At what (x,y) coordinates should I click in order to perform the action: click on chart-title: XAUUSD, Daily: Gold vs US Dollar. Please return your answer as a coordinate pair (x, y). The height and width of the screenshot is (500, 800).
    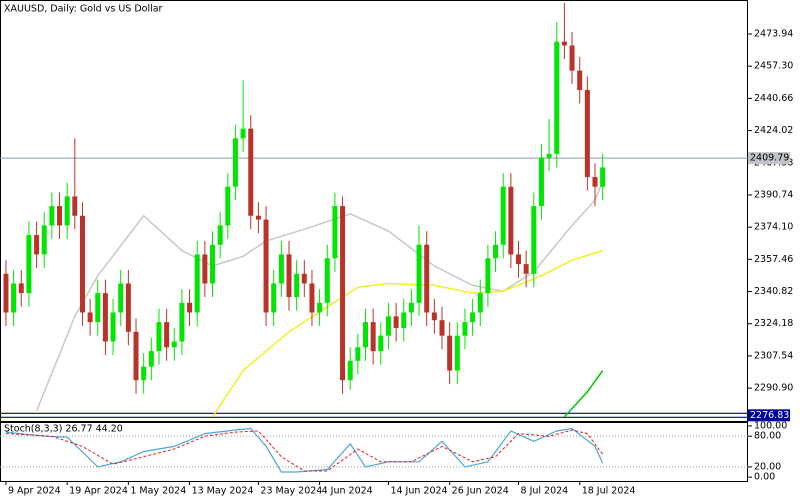
    Looking at the image, I should click on (83, 9).